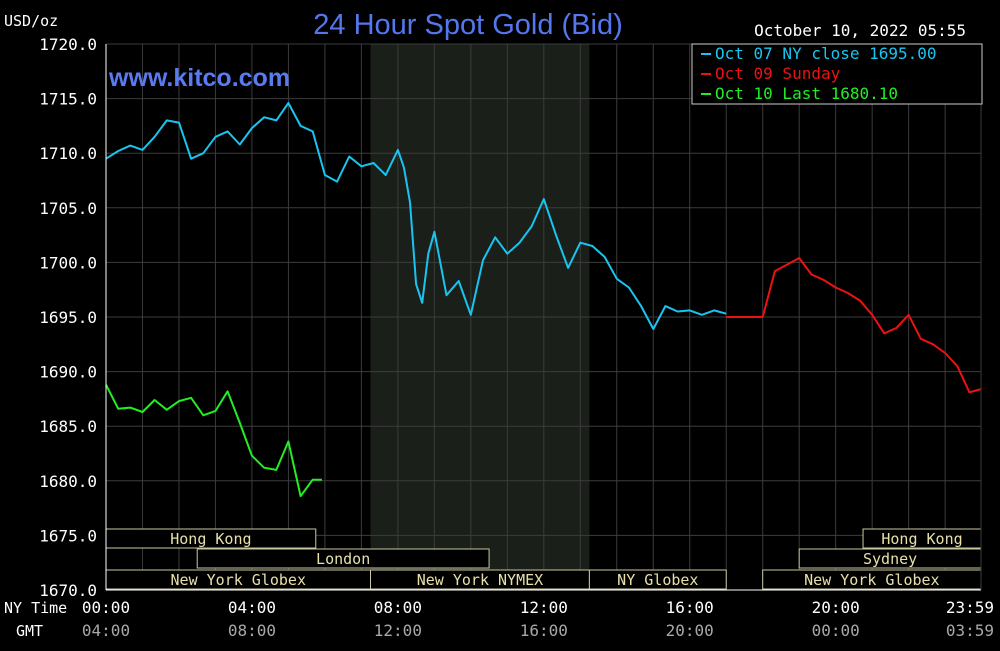 This screenshot has height=651, width=1000. Describe the element at coordinates (68, 372) in the screenshot. I see `y-tick-label: 1690.0` at that location.